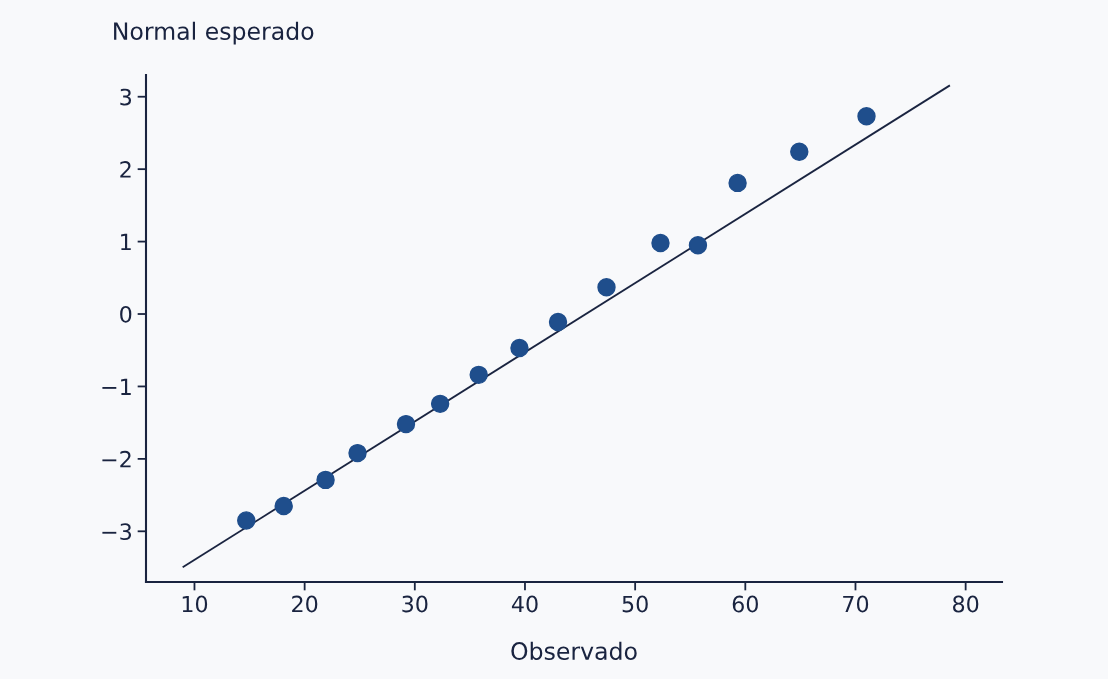 Image resolution: width=1108 pixels, height=679 pixels. I want to click on x-tick-label: 40, so click(524, 604).